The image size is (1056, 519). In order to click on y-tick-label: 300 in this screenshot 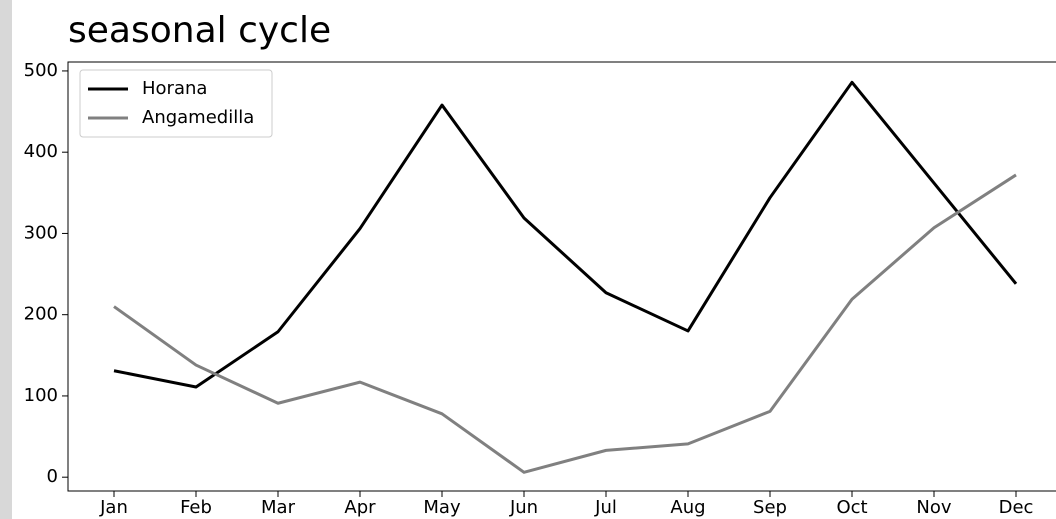, I will do `click(41, 232)`.